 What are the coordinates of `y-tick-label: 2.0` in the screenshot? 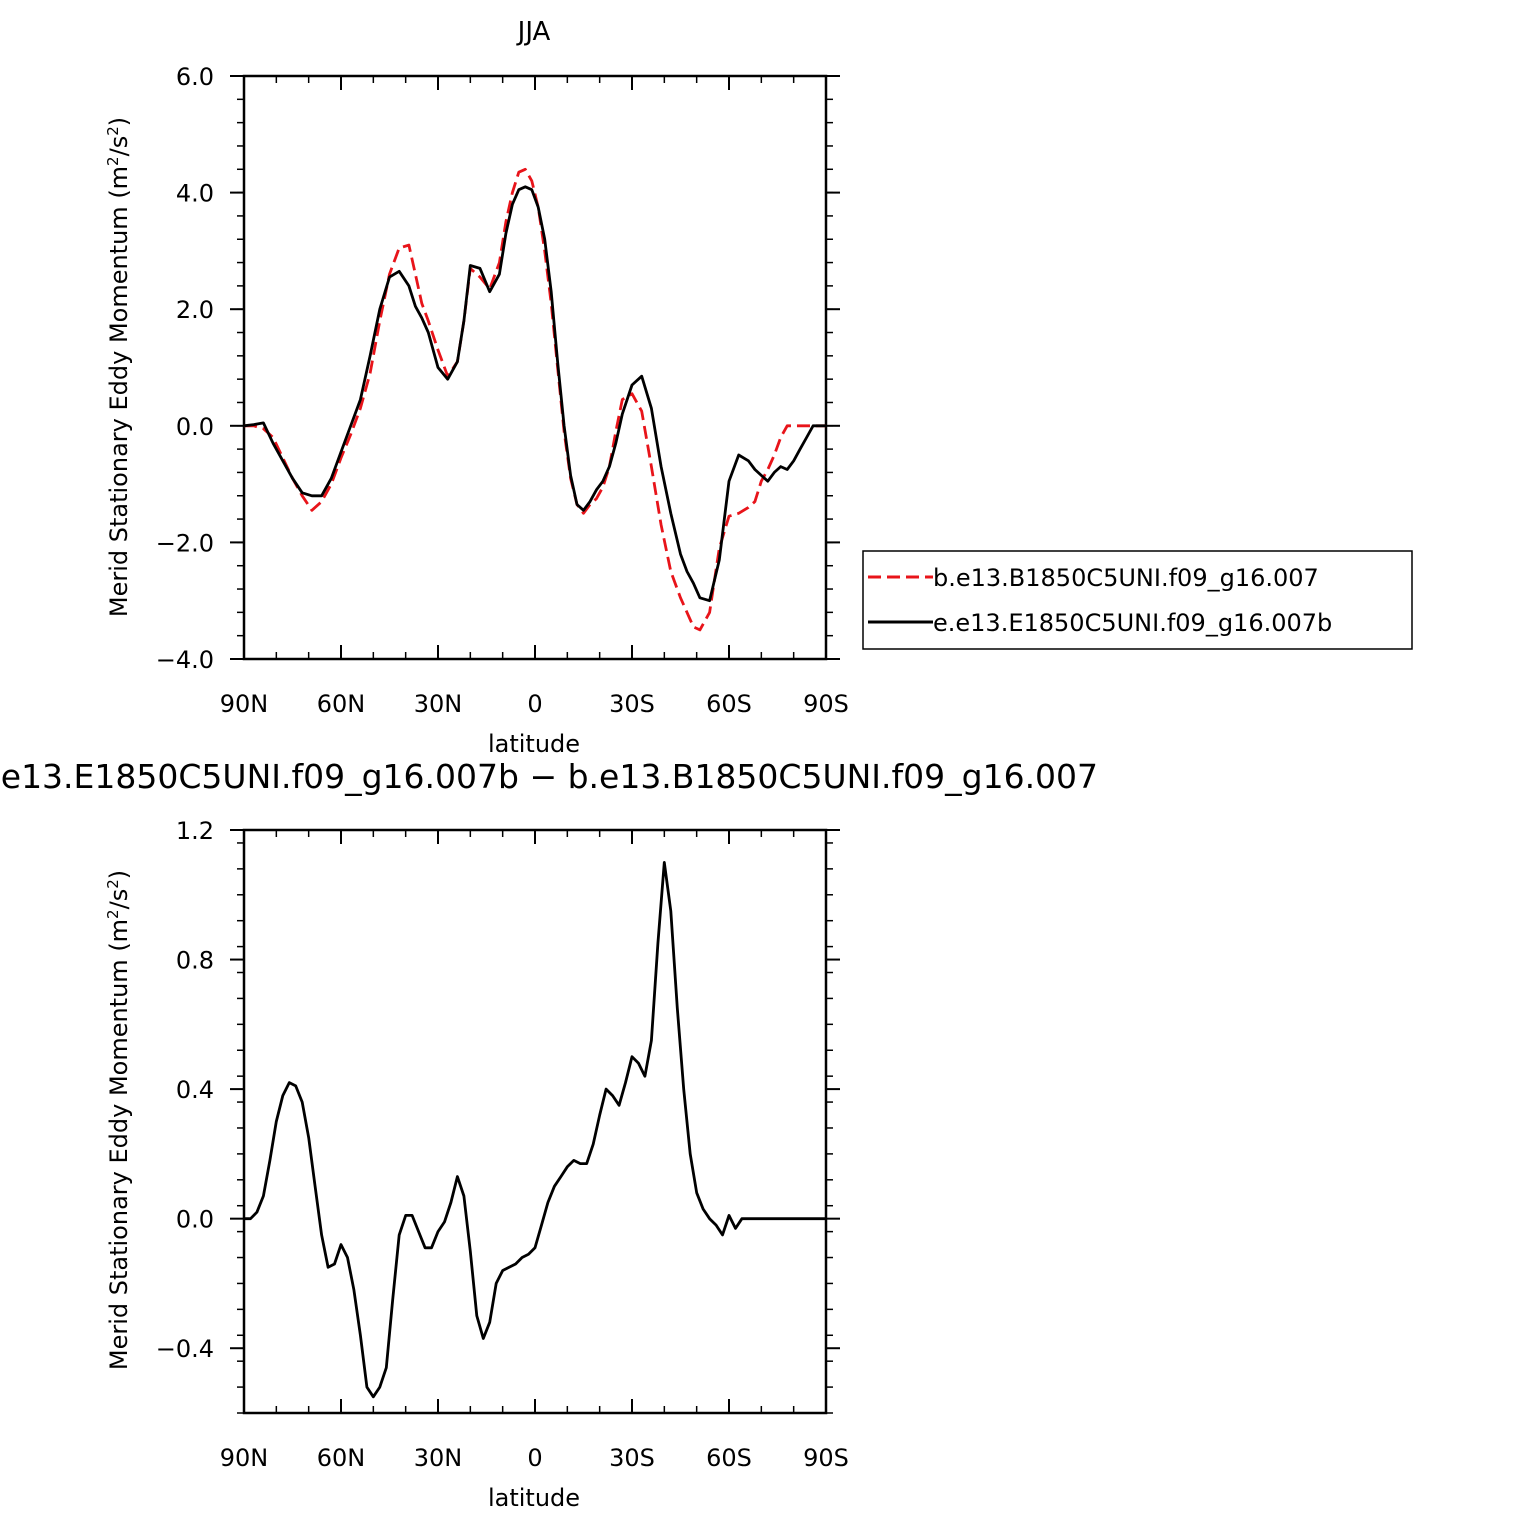 It's located at (195, 310).